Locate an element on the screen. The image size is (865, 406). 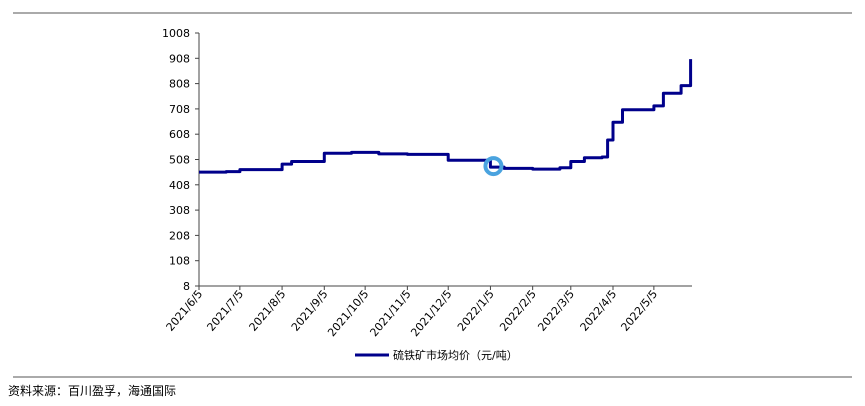
y-tick-label: 208 is located at coordinates (179, 235).